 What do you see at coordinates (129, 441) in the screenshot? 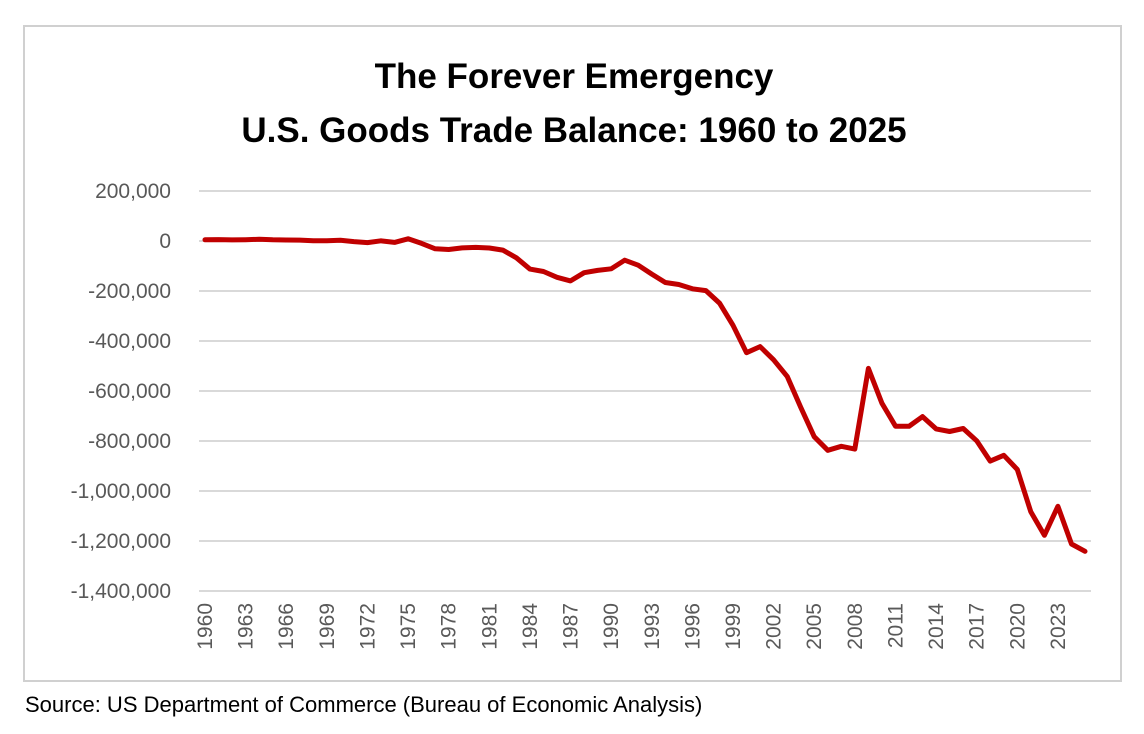
I see `y-tick-label: -800,000` at bounding box center [129, 441].